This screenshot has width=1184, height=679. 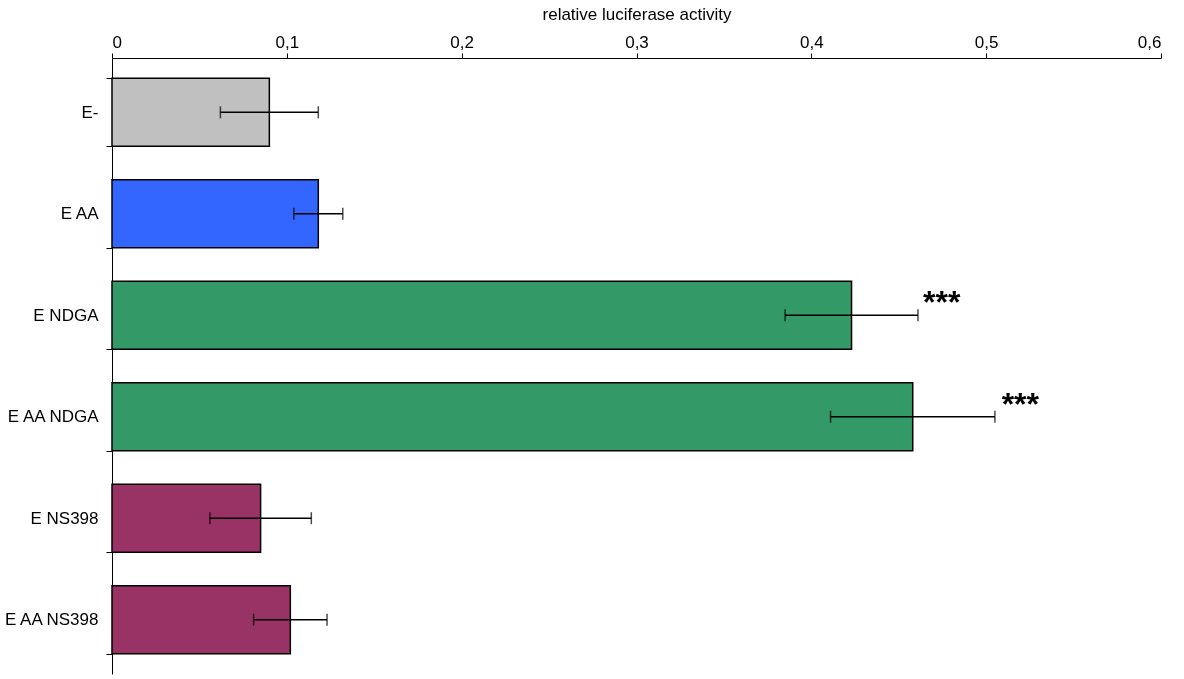 I want to click on x-tick-label: 0, so click(x=117, y=42).